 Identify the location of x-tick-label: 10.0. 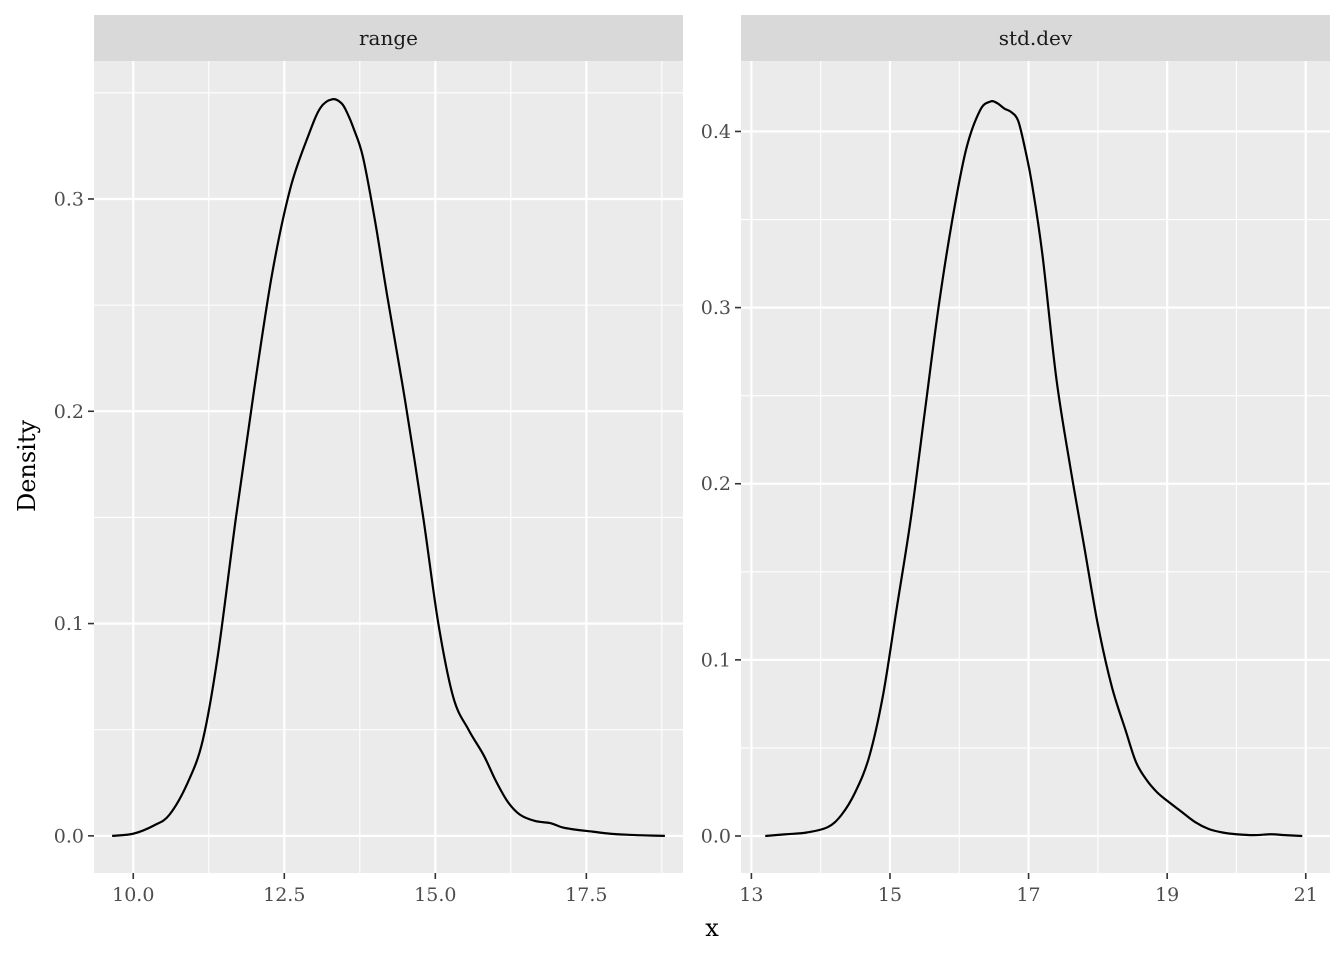
(133, 895).